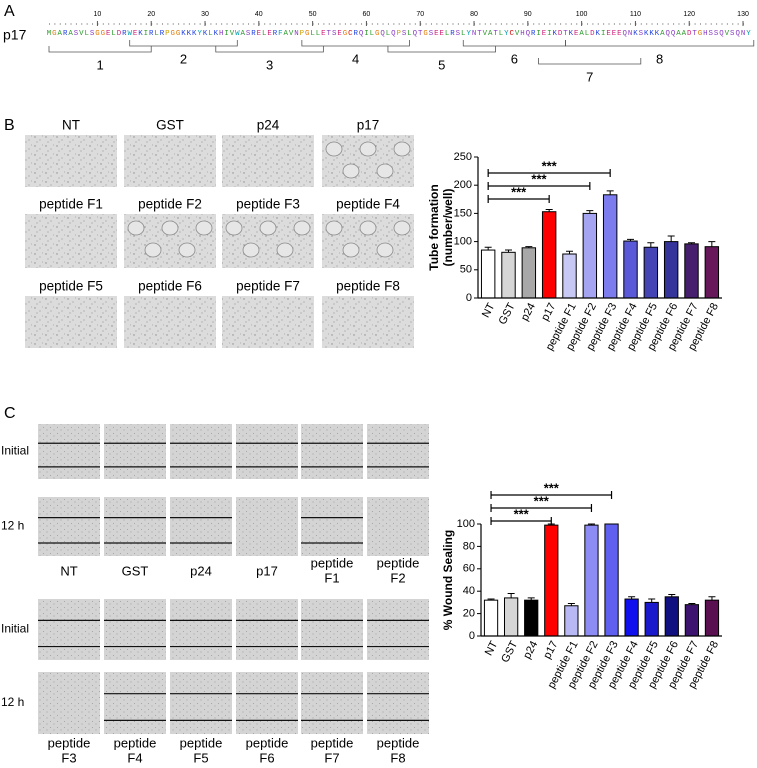 This screenshot has width=757, height=768. Describe the element at coordinates (99, 64) in the screenshot. I see `fragment-label: 1` at that location.